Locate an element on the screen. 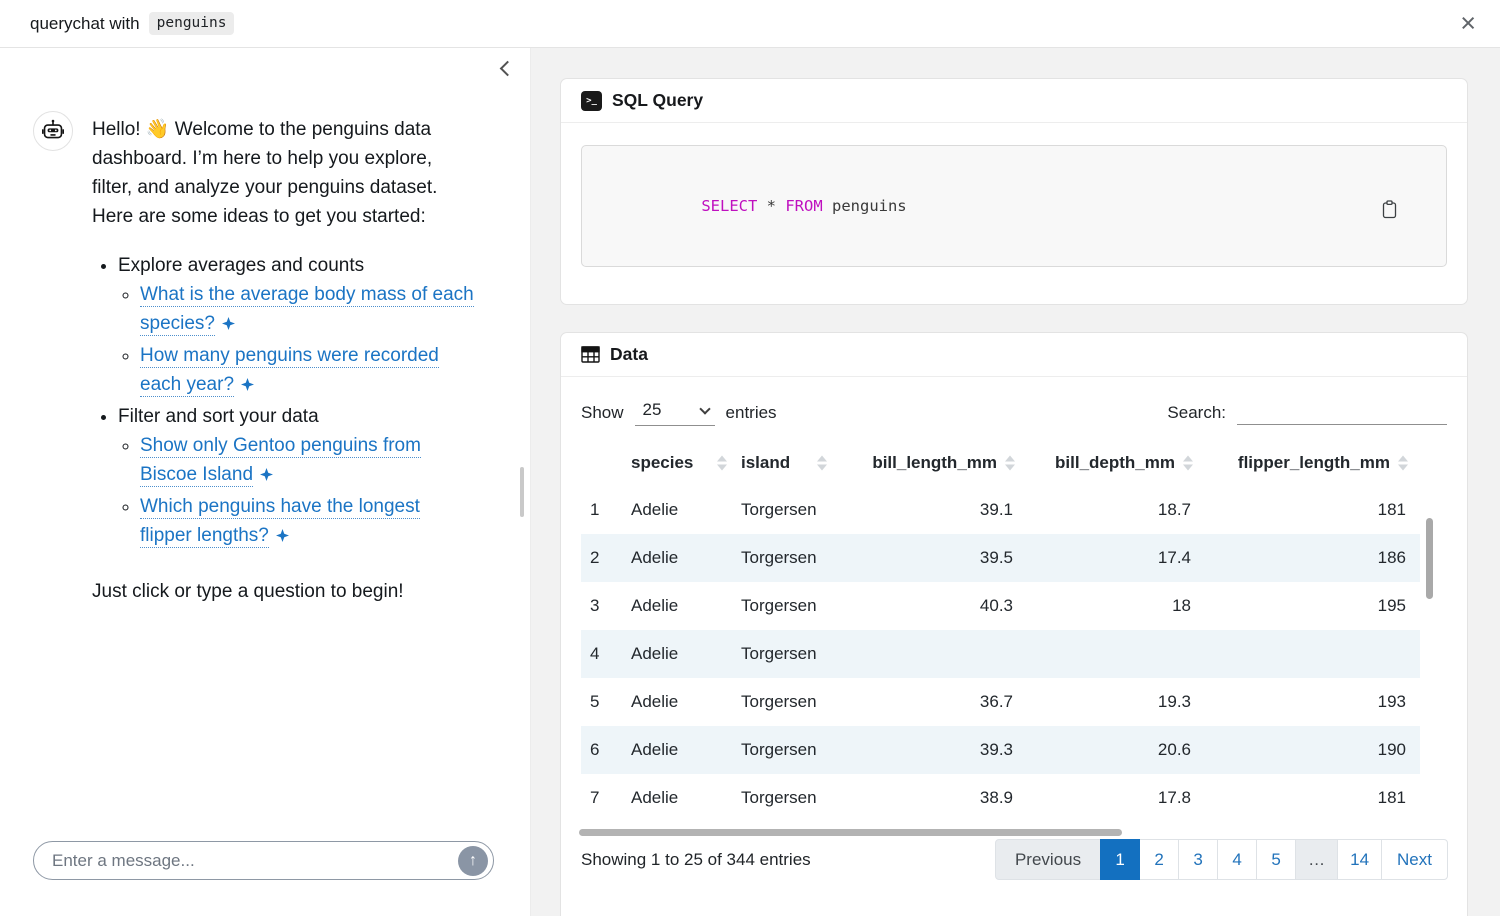 This screenshot has width=1500, height=916. table-icon is located at coordinates (590, 354).